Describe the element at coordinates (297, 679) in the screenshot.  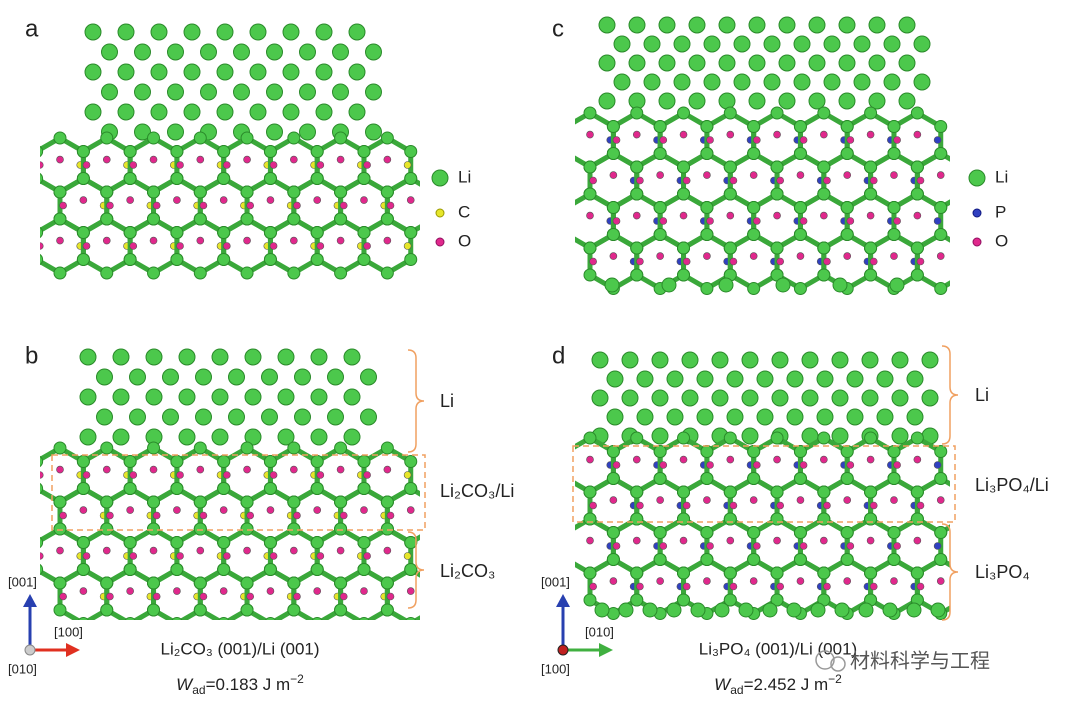
I see `superscript: −2` at that location.